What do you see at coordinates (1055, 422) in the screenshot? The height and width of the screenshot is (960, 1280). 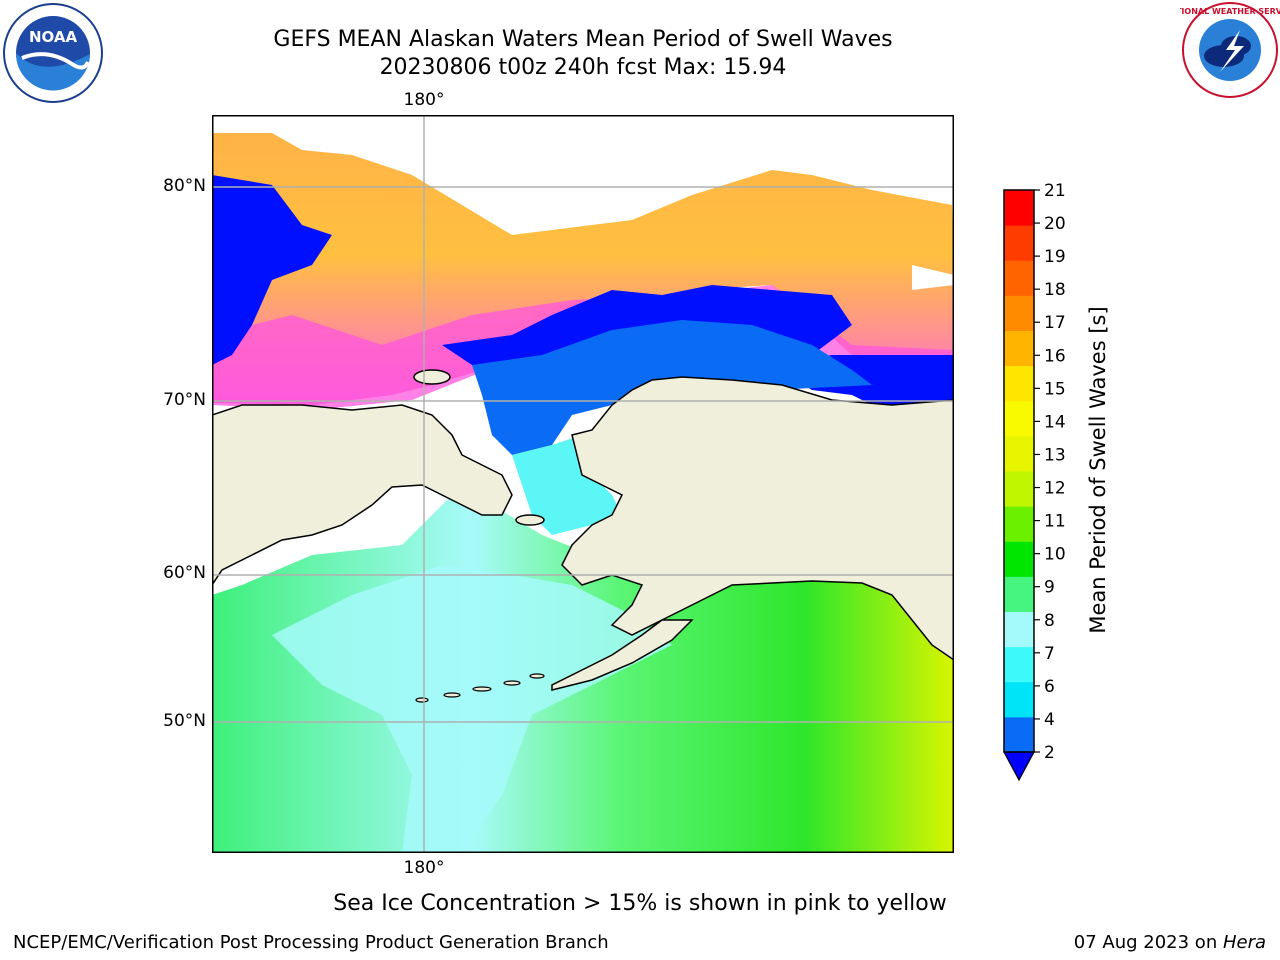 I see `colorbar-tick-label: 14` at bounding box center [1055, 422].